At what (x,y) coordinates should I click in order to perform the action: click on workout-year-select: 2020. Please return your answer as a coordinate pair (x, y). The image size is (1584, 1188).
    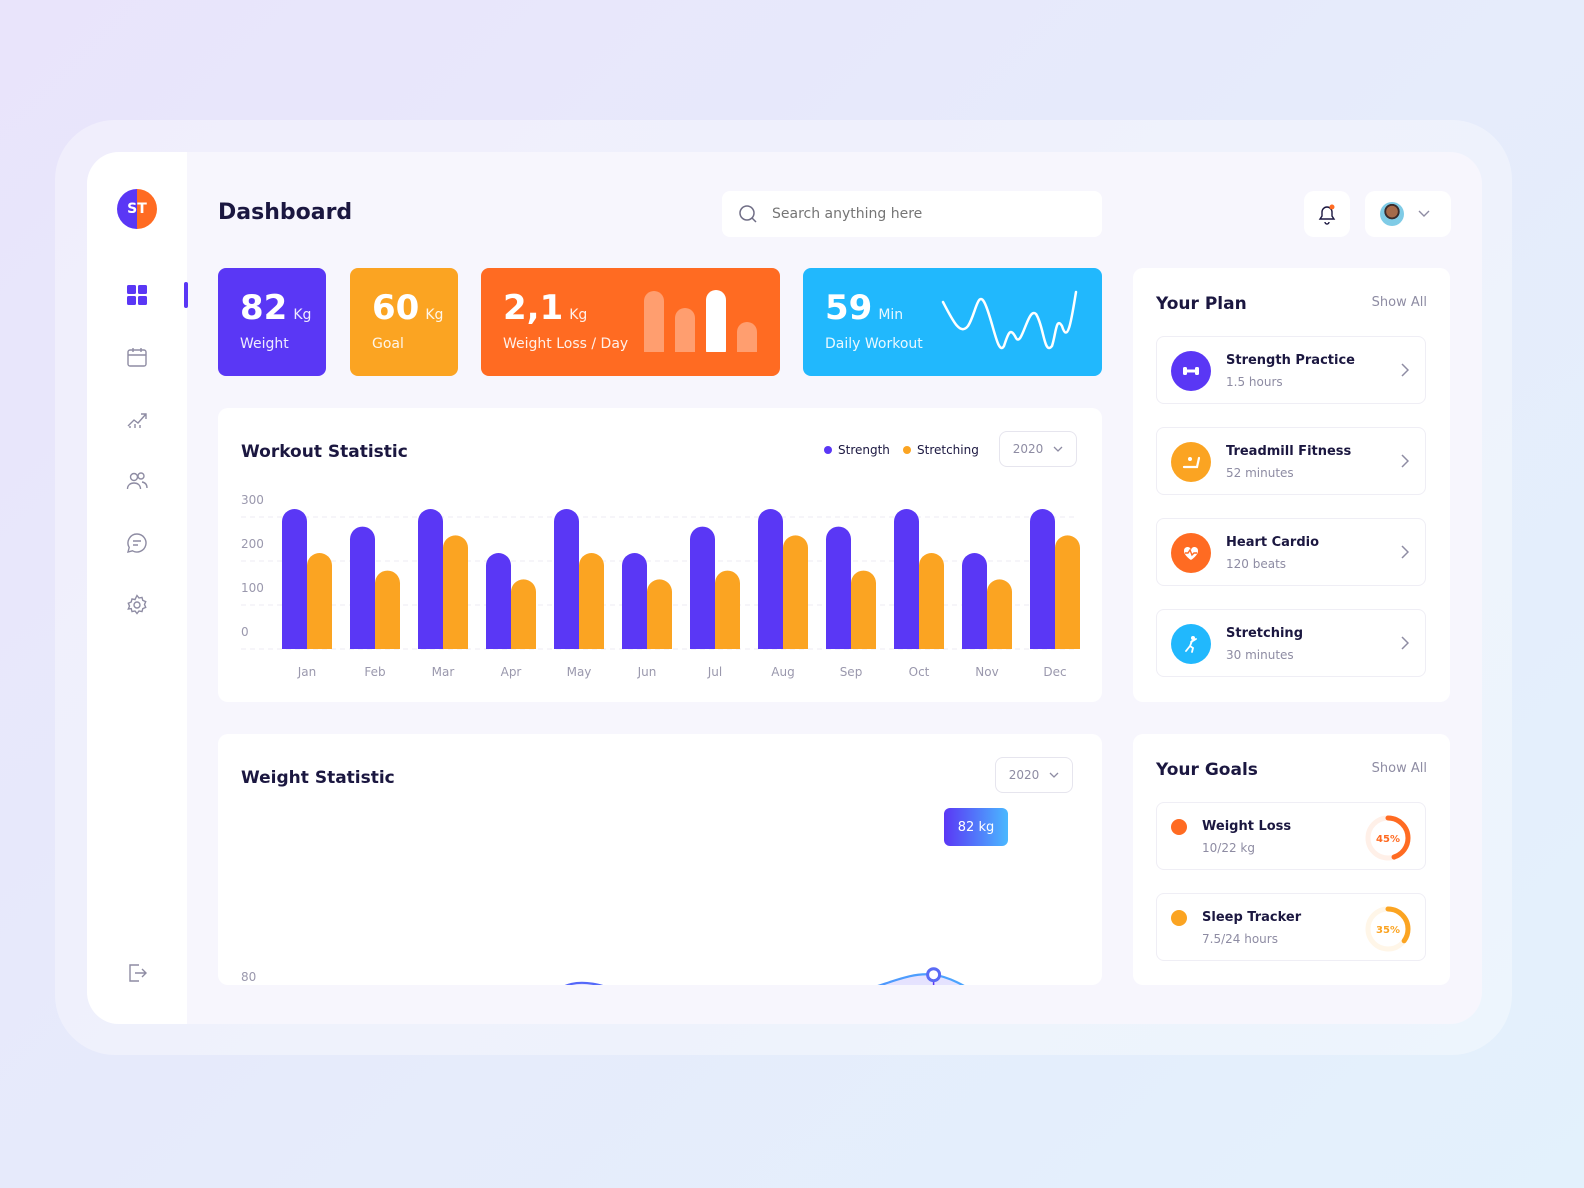
    Looking at the image, I should click on (1038, 449).